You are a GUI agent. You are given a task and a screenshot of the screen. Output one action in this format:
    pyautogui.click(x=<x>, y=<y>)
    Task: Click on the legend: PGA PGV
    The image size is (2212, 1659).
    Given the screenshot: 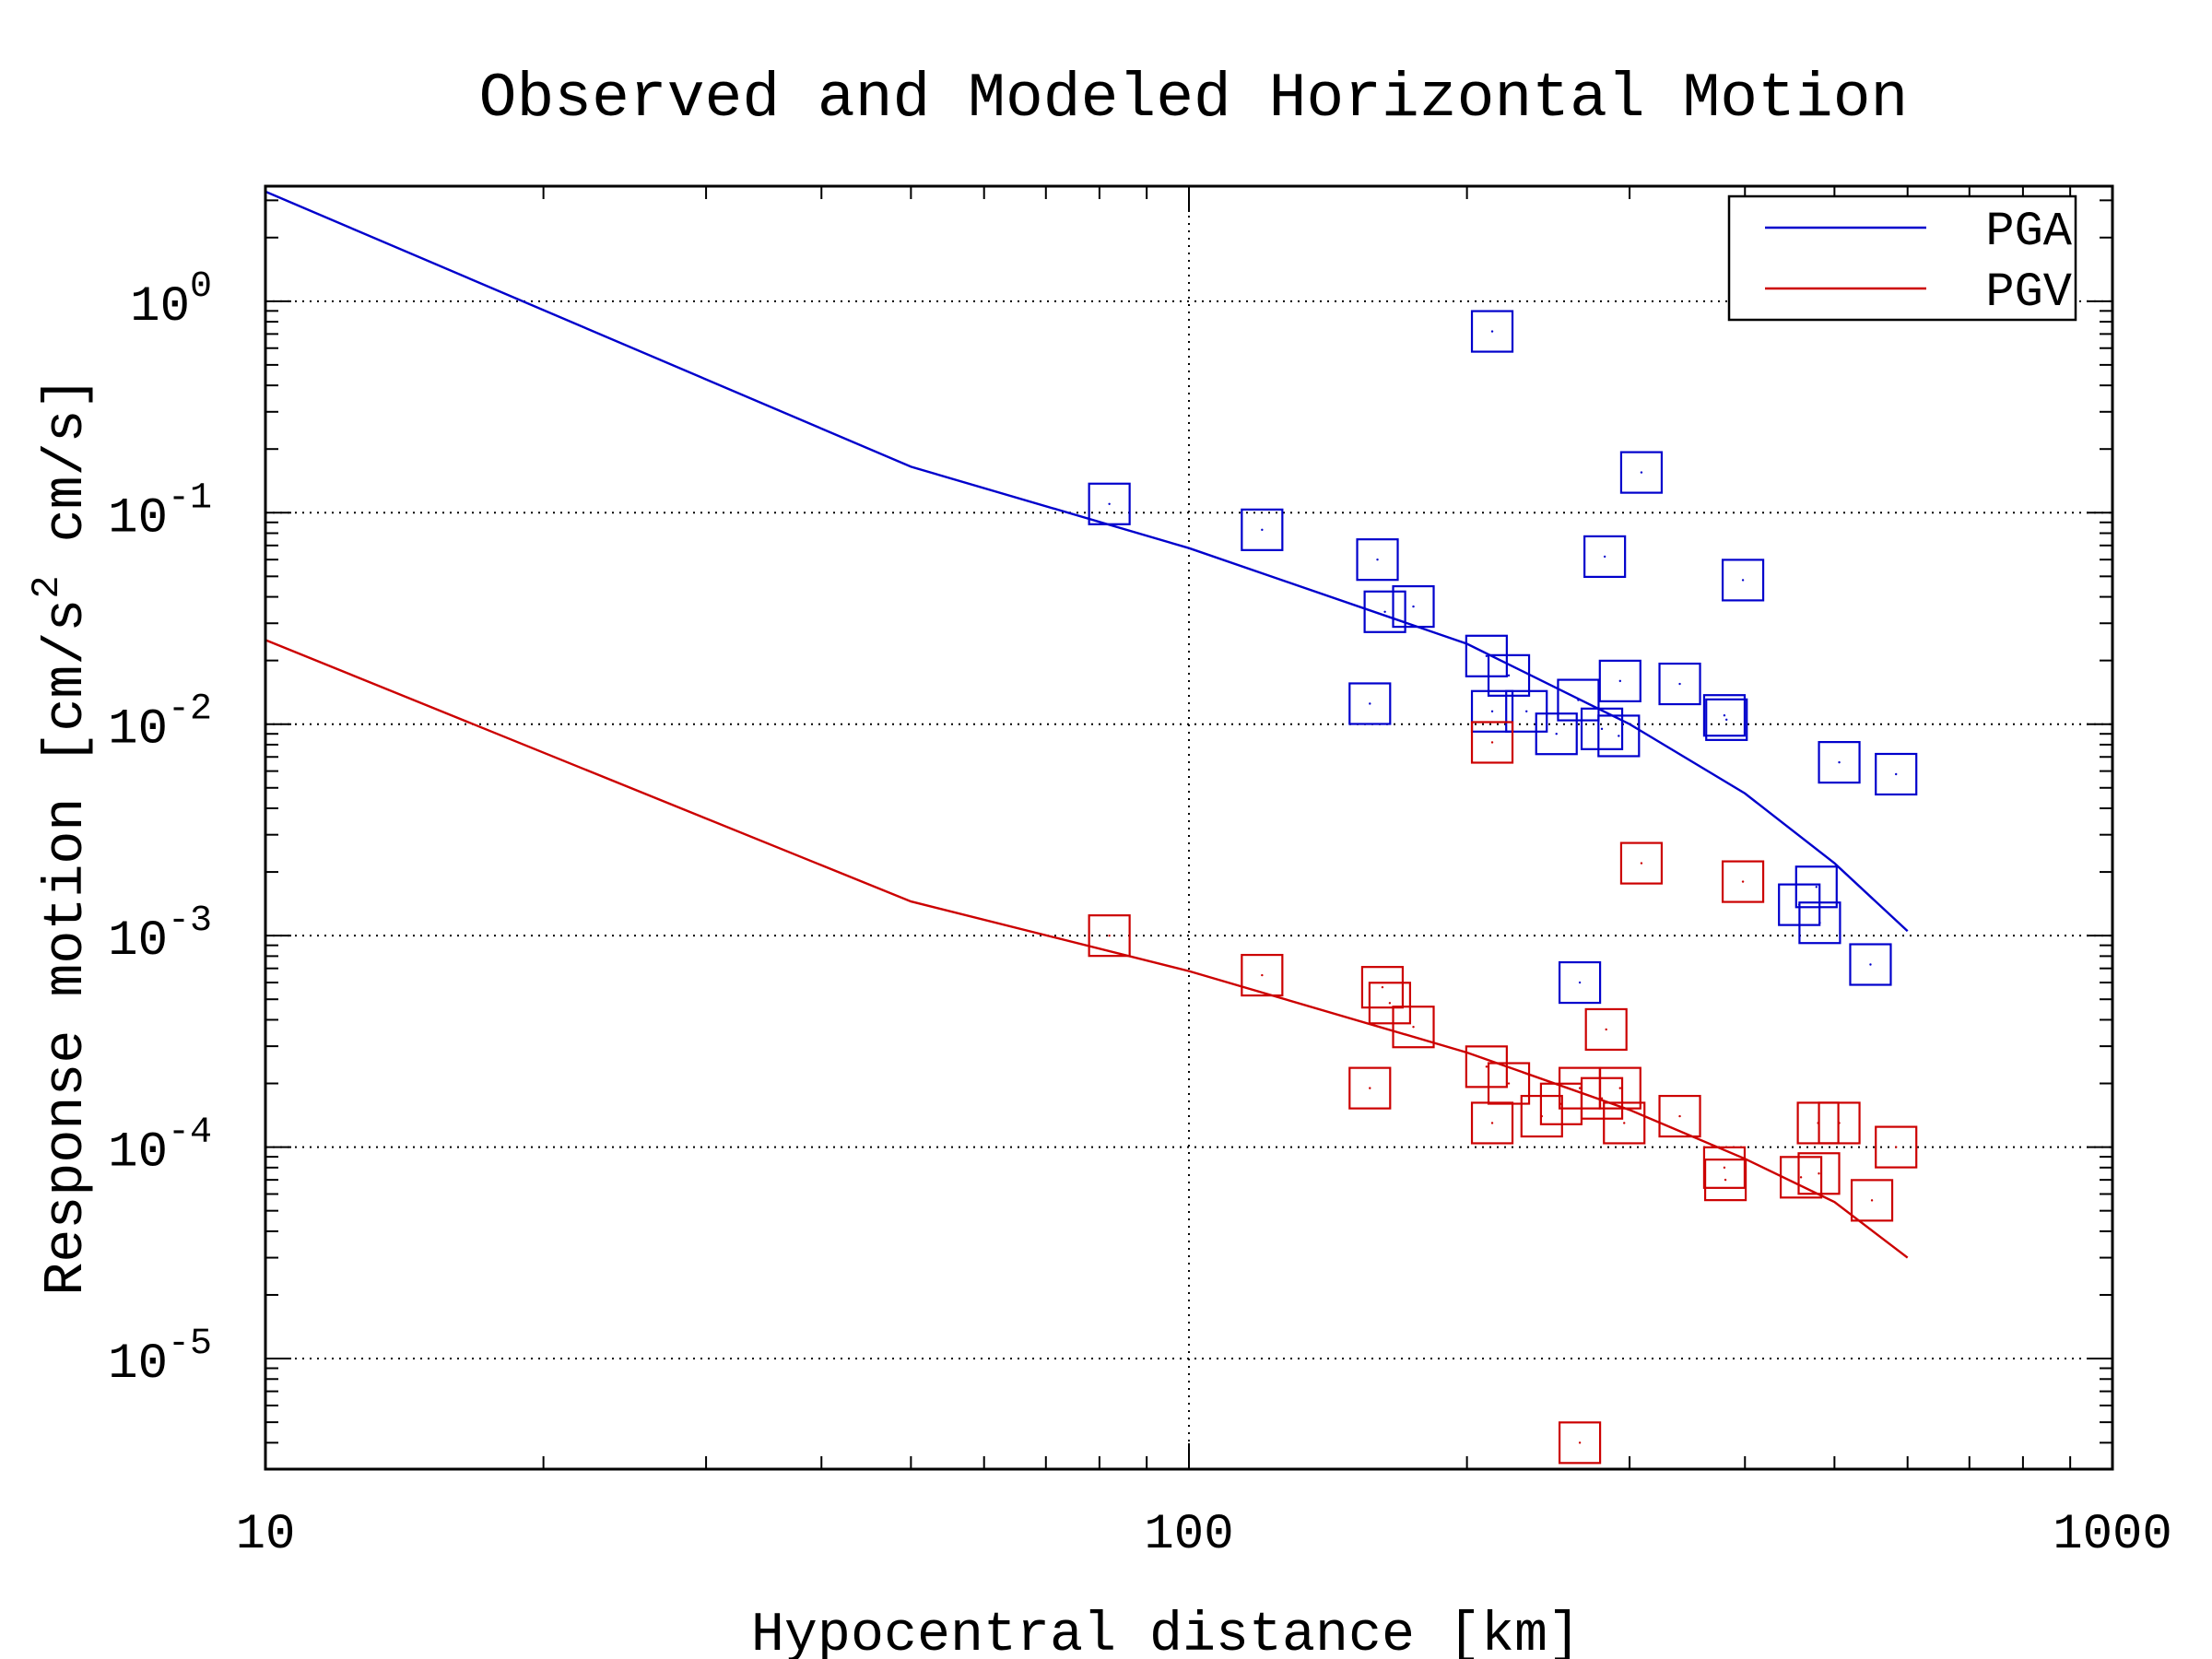 What is the action you would take?
    pyautogui.click(x=1902, y=258)
    